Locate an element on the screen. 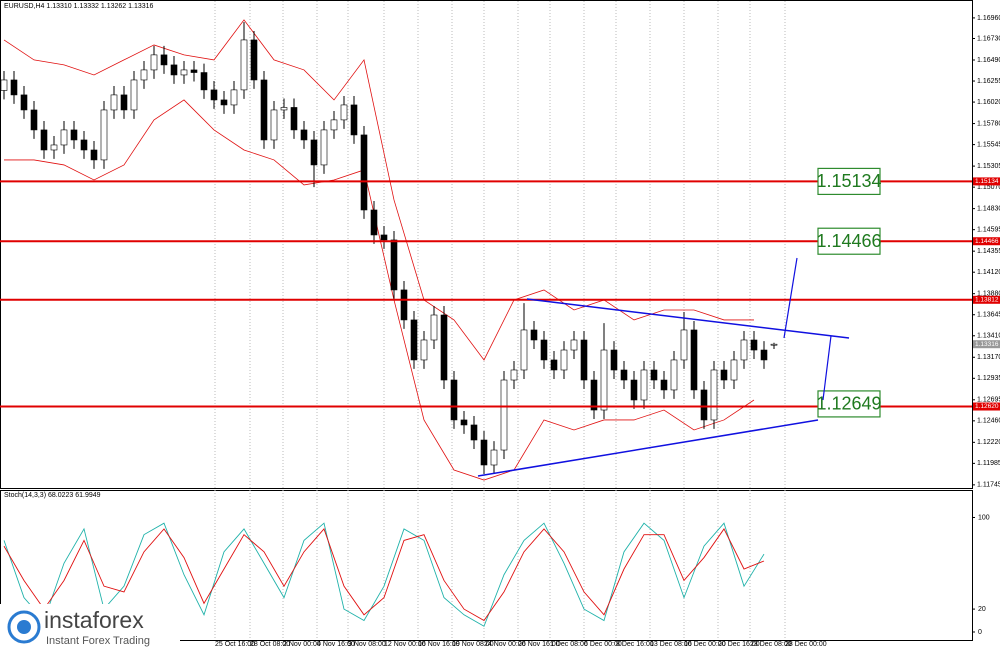  price-level-tag is located at coordinates (986, 406).